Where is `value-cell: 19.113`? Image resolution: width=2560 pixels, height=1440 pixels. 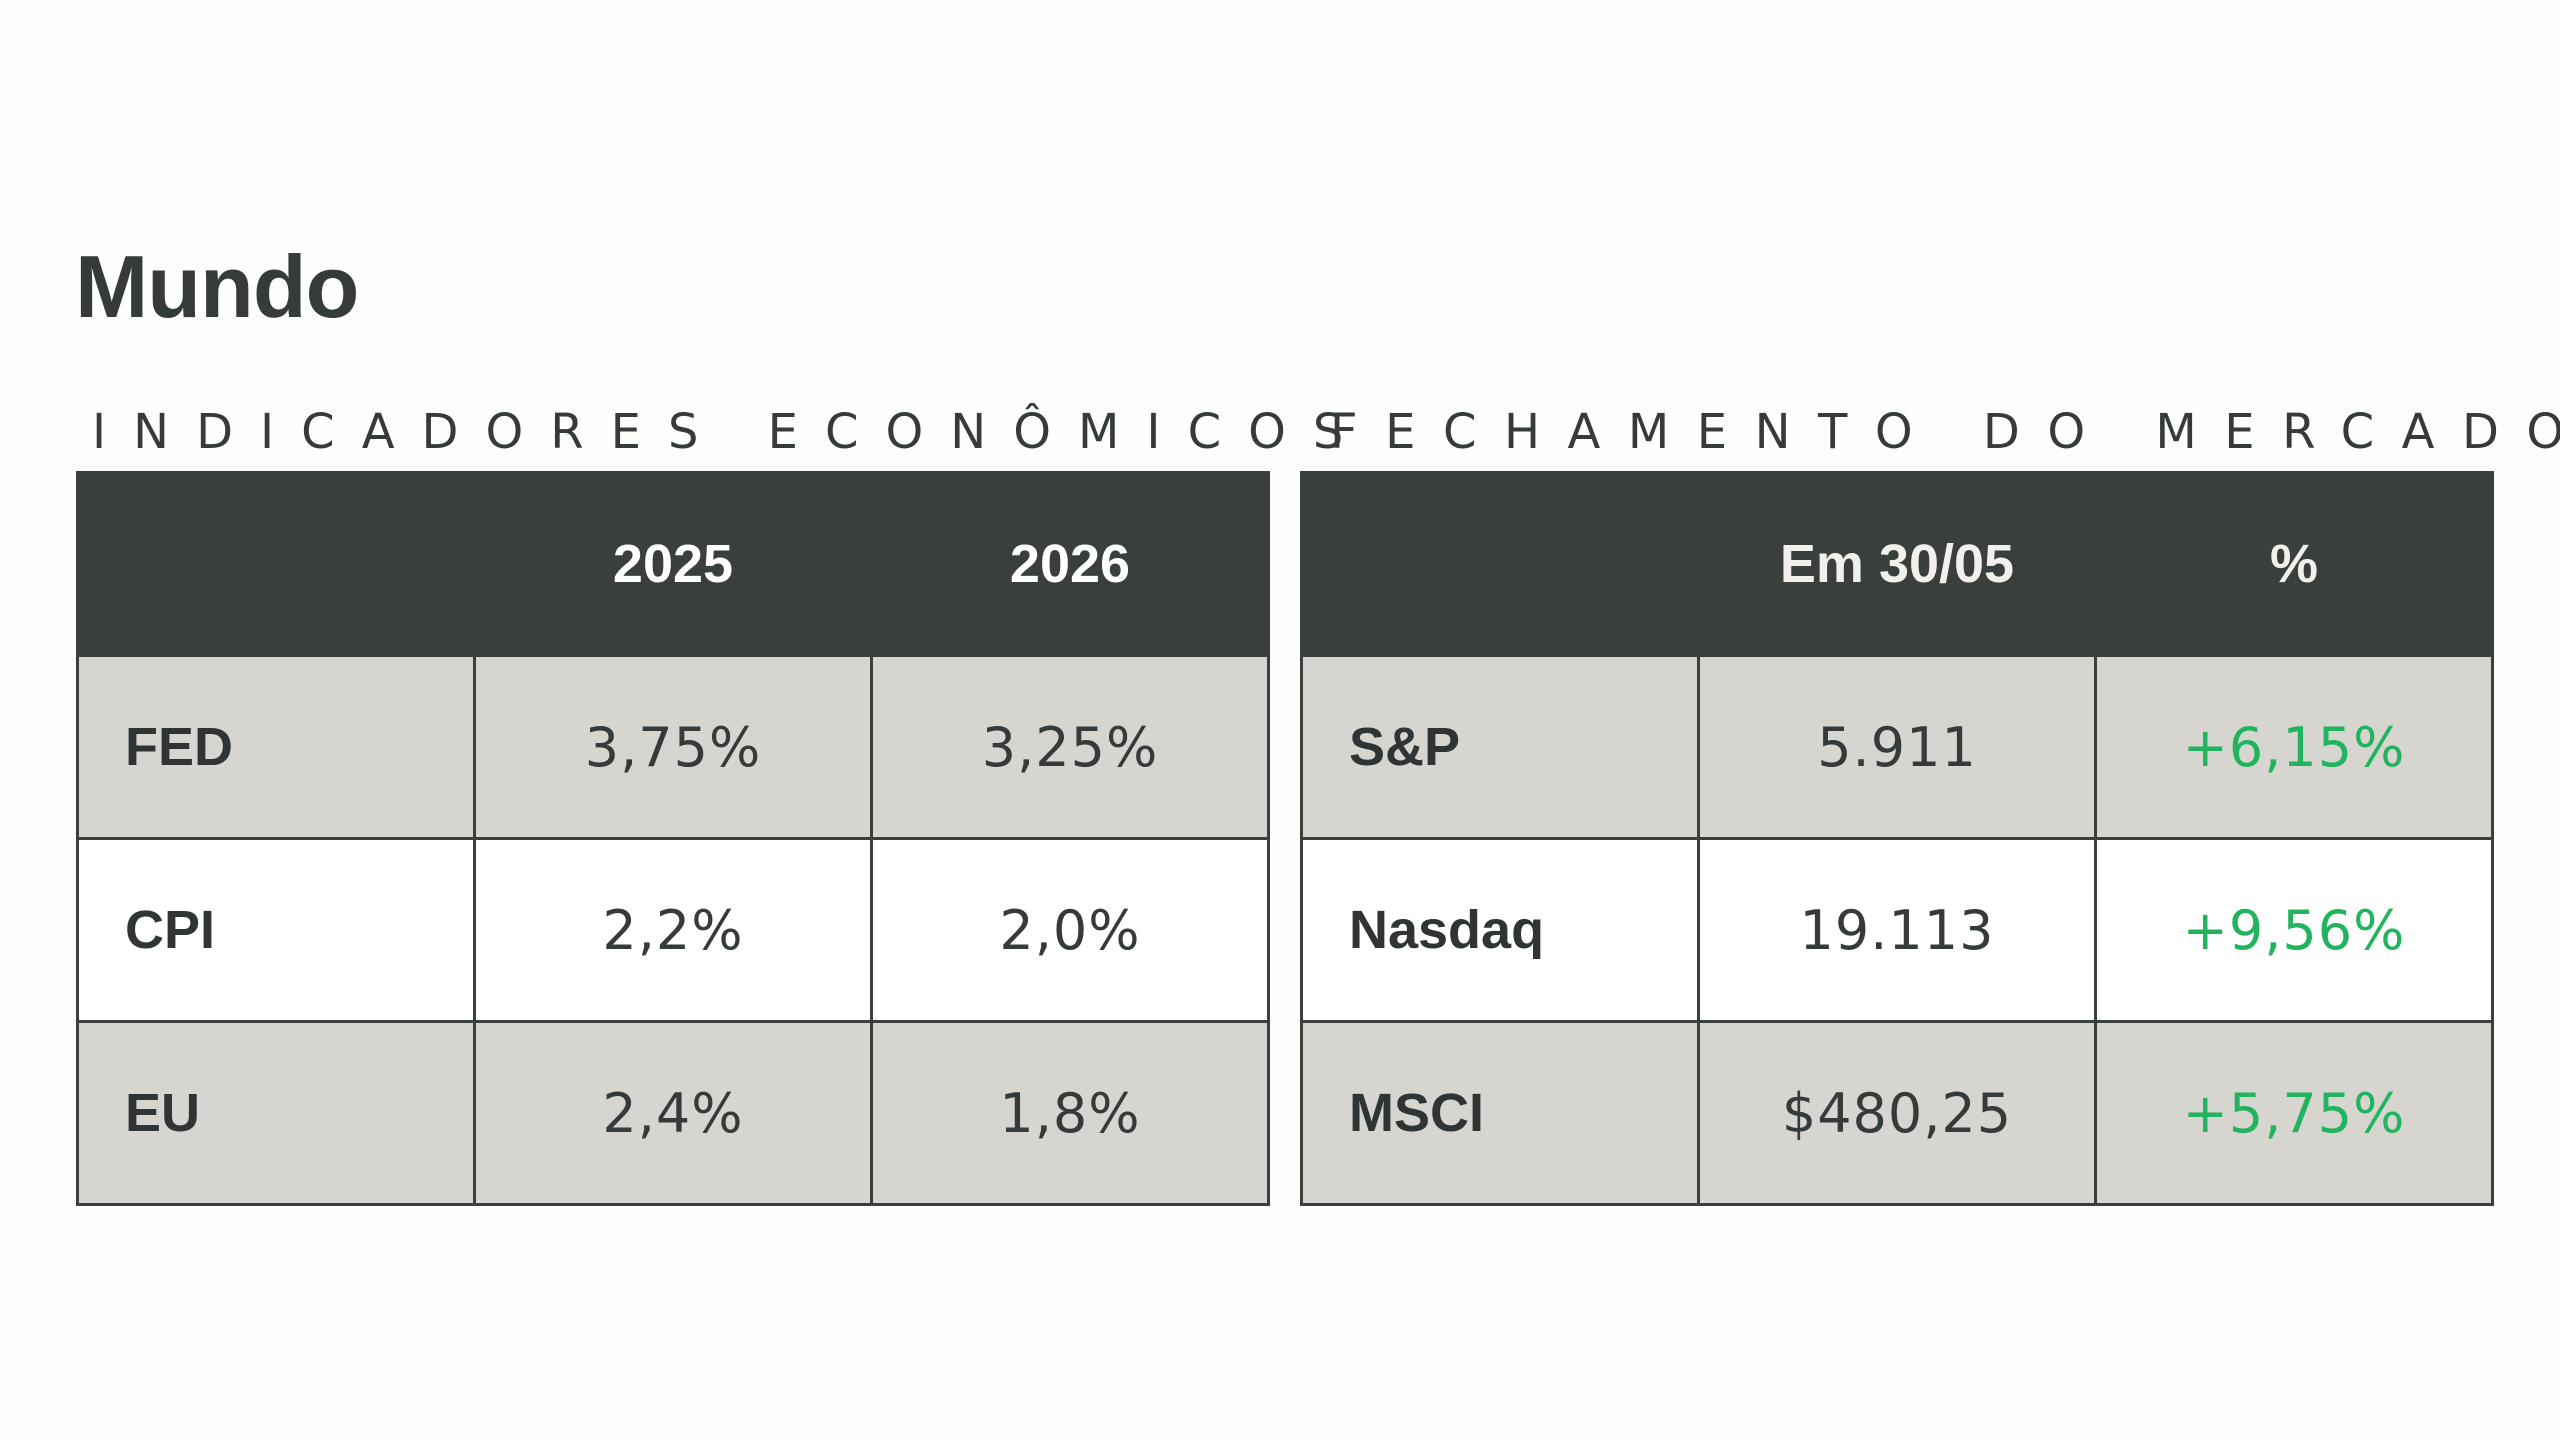
value-cell: 19.113 is located at coordinates (1897, 930).